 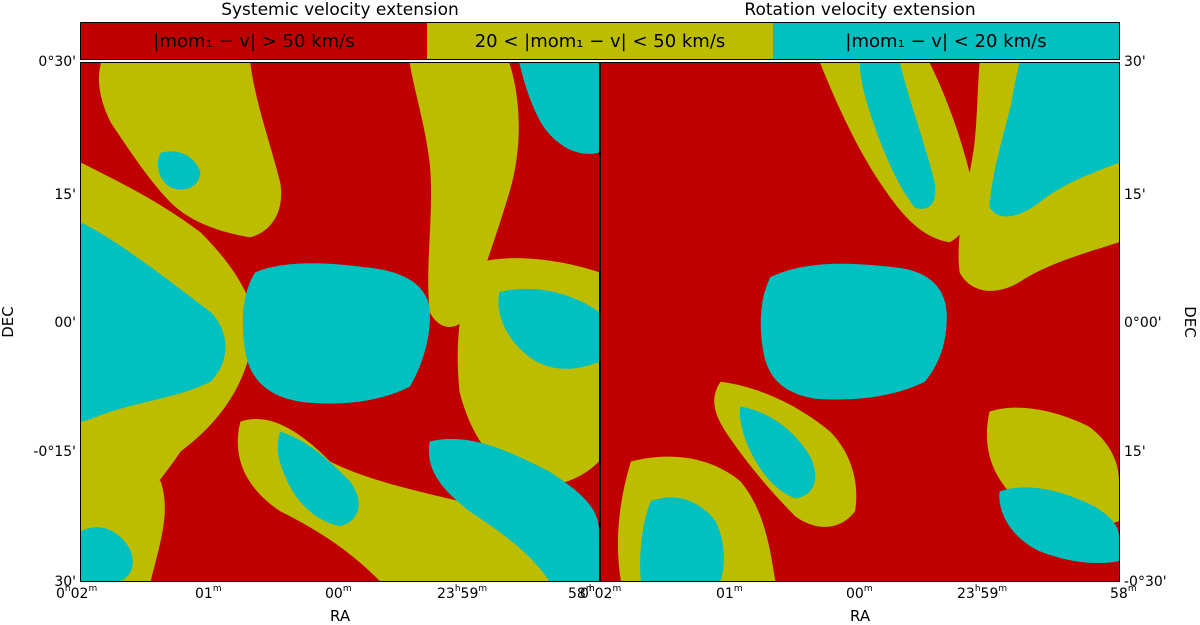 I want to click on right-x-tick-3: 23h59m, so click(x=982, y=593).